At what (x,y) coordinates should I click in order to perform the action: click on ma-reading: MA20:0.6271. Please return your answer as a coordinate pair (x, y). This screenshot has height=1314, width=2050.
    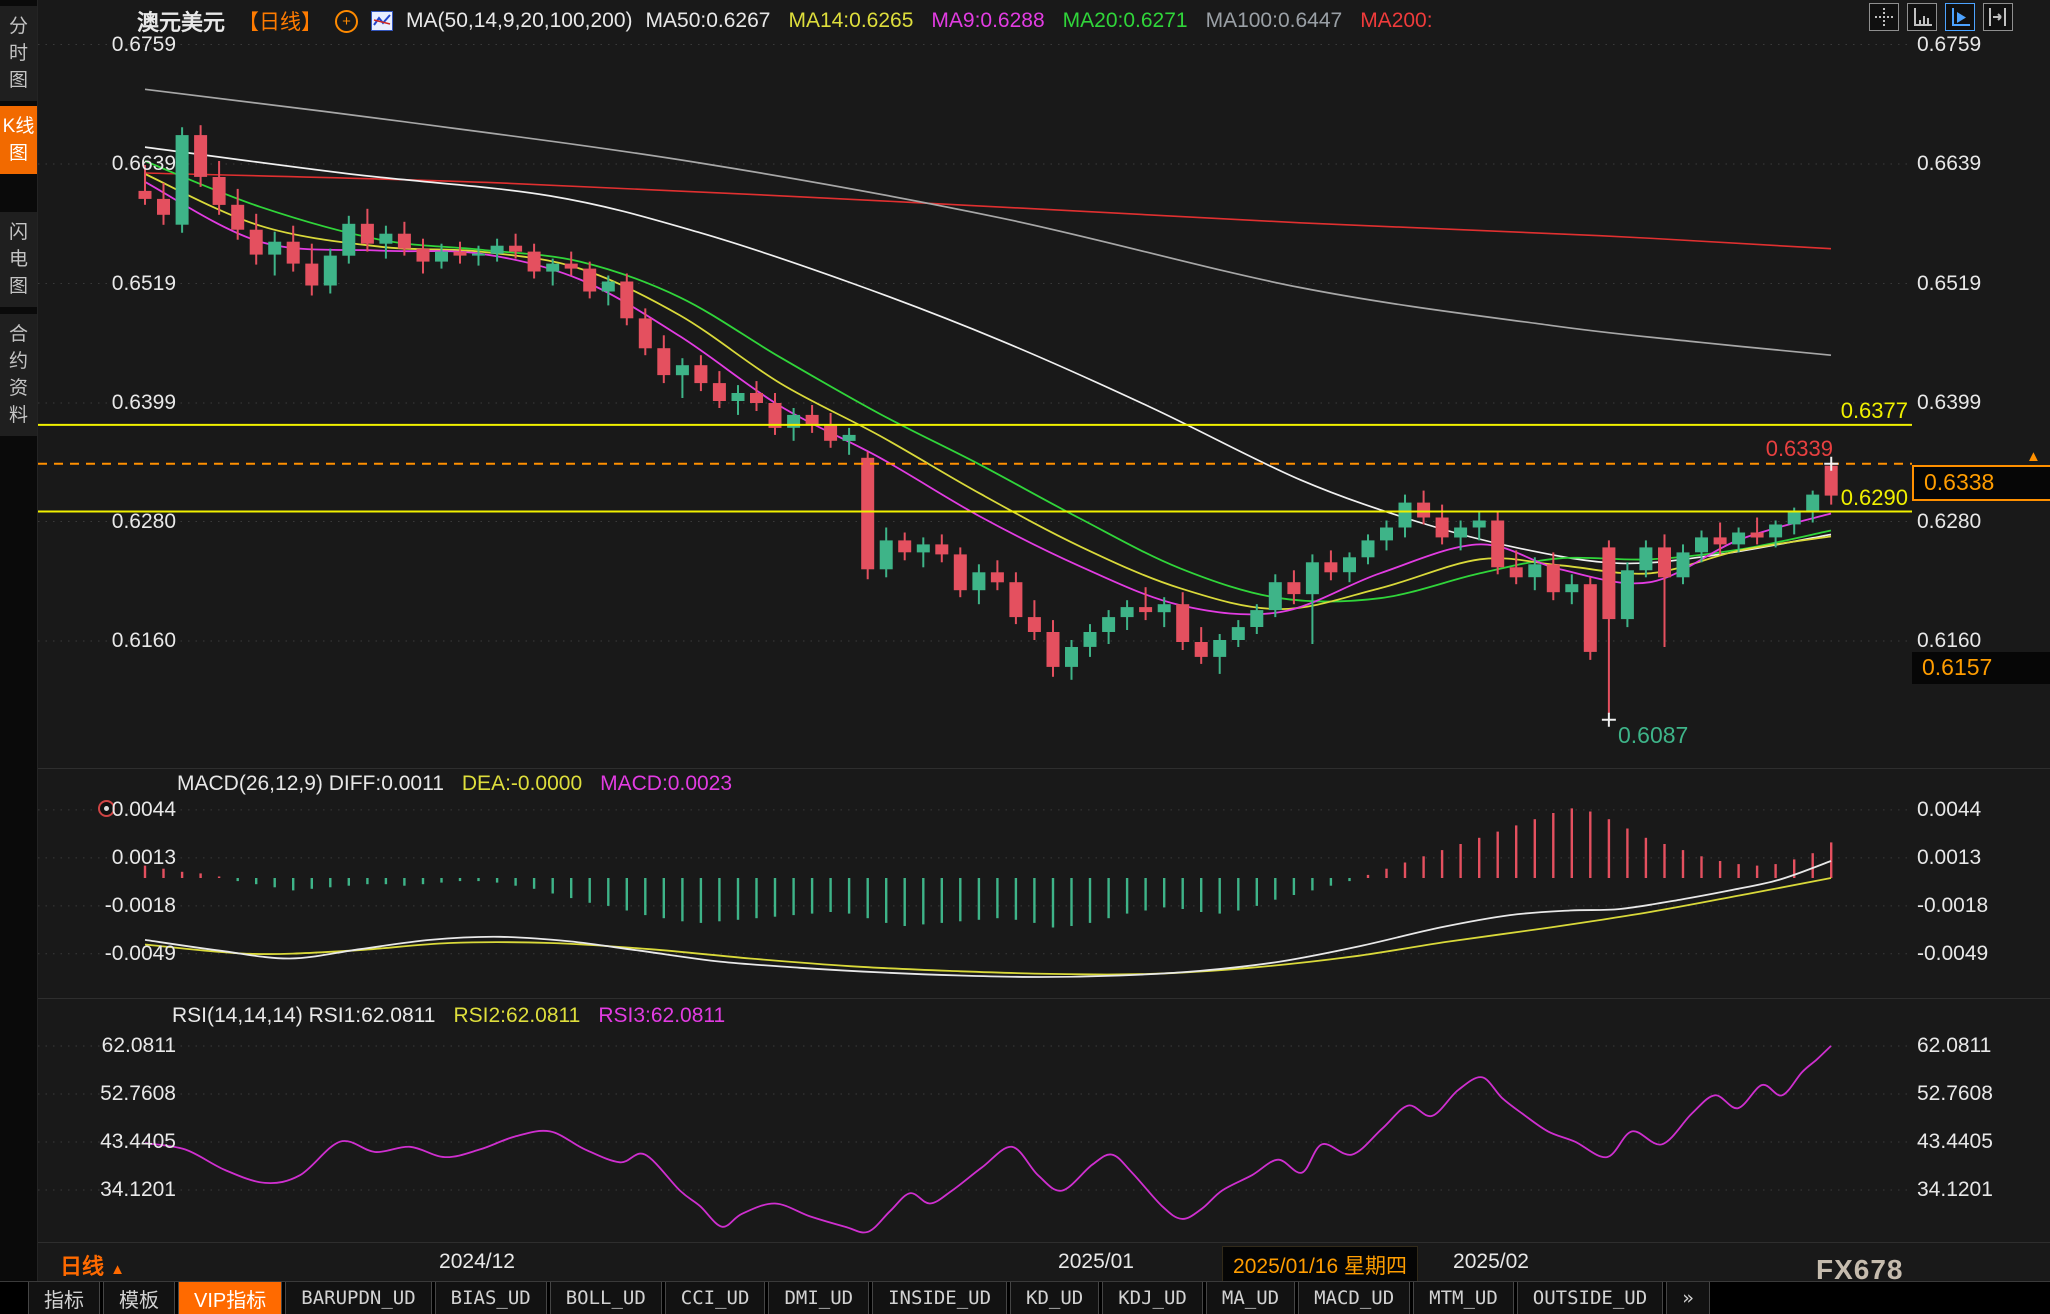
    Looking at the image, I should click on (1125, 20).